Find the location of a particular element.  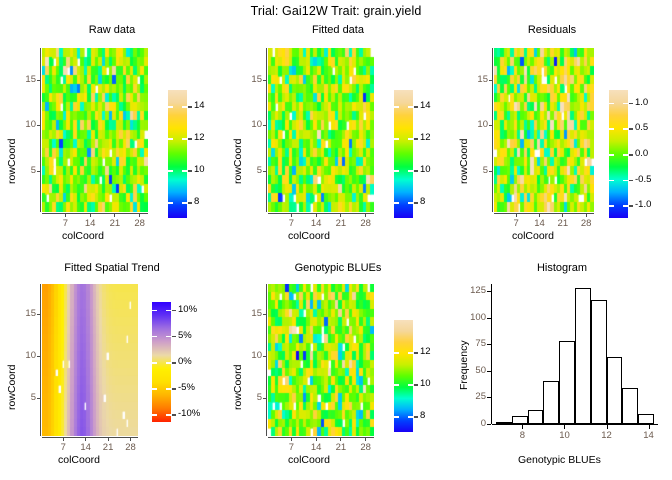

panel-title-genotypic-blues: Genotypic BLUEs is located at coordinates (338, 268).